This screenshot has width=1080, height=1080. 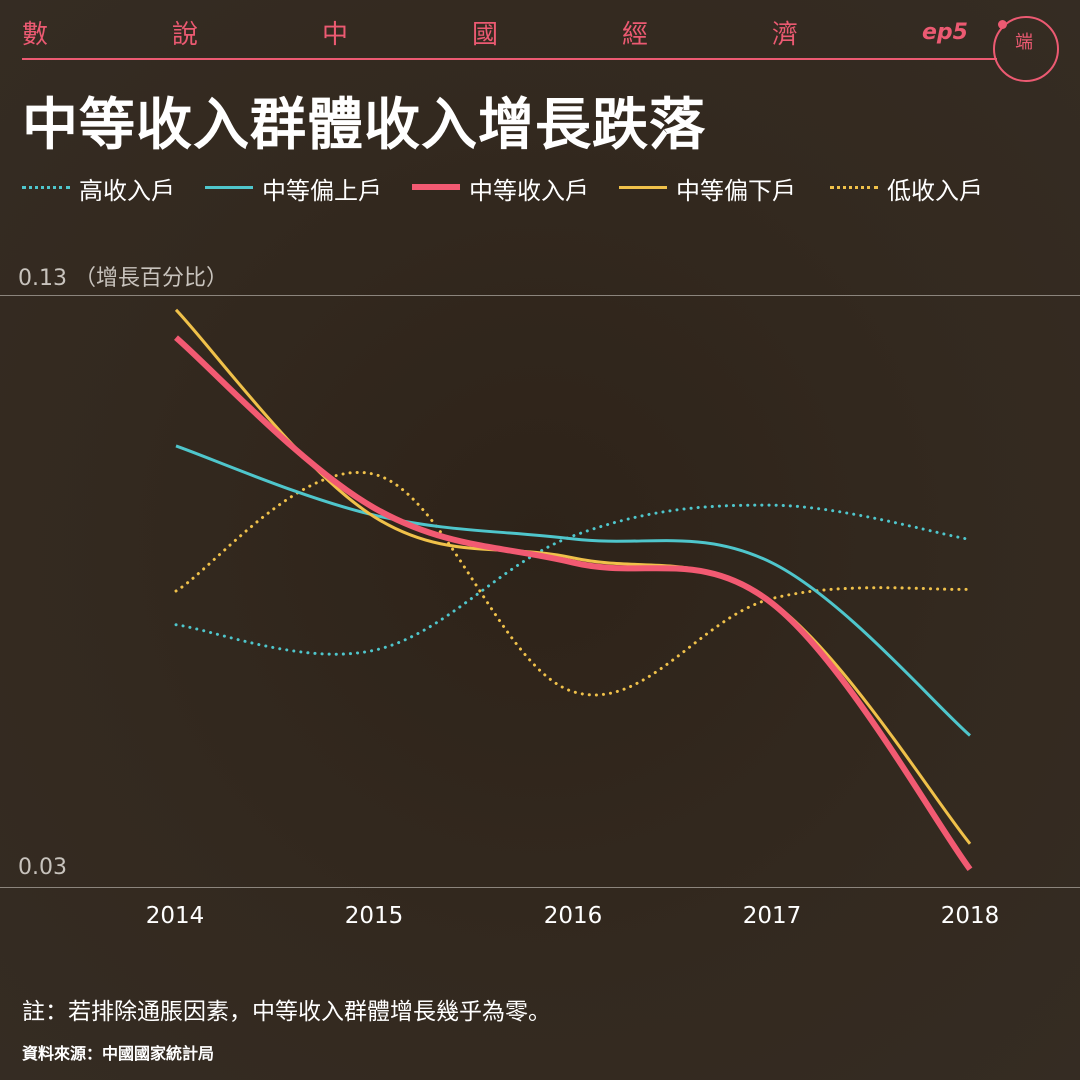 I want to click on source-credit: 資料來源：中國國家統計局, so click(x=118, y=1053).